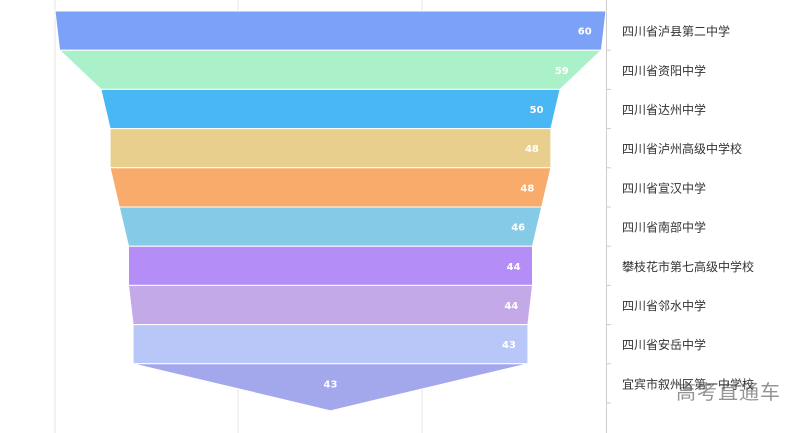  I want to click on value-label-7: 44, so click(511, 306).